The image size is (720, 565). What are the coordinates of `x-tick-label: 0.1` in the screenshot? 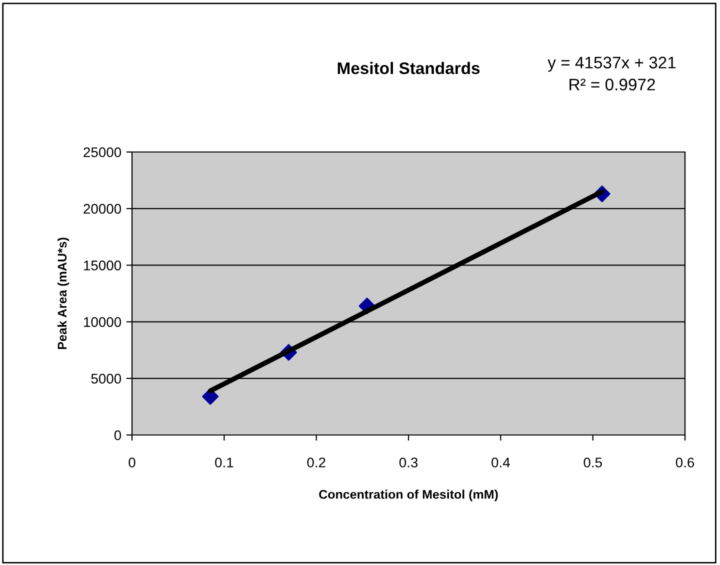 It's located at (224, 463).